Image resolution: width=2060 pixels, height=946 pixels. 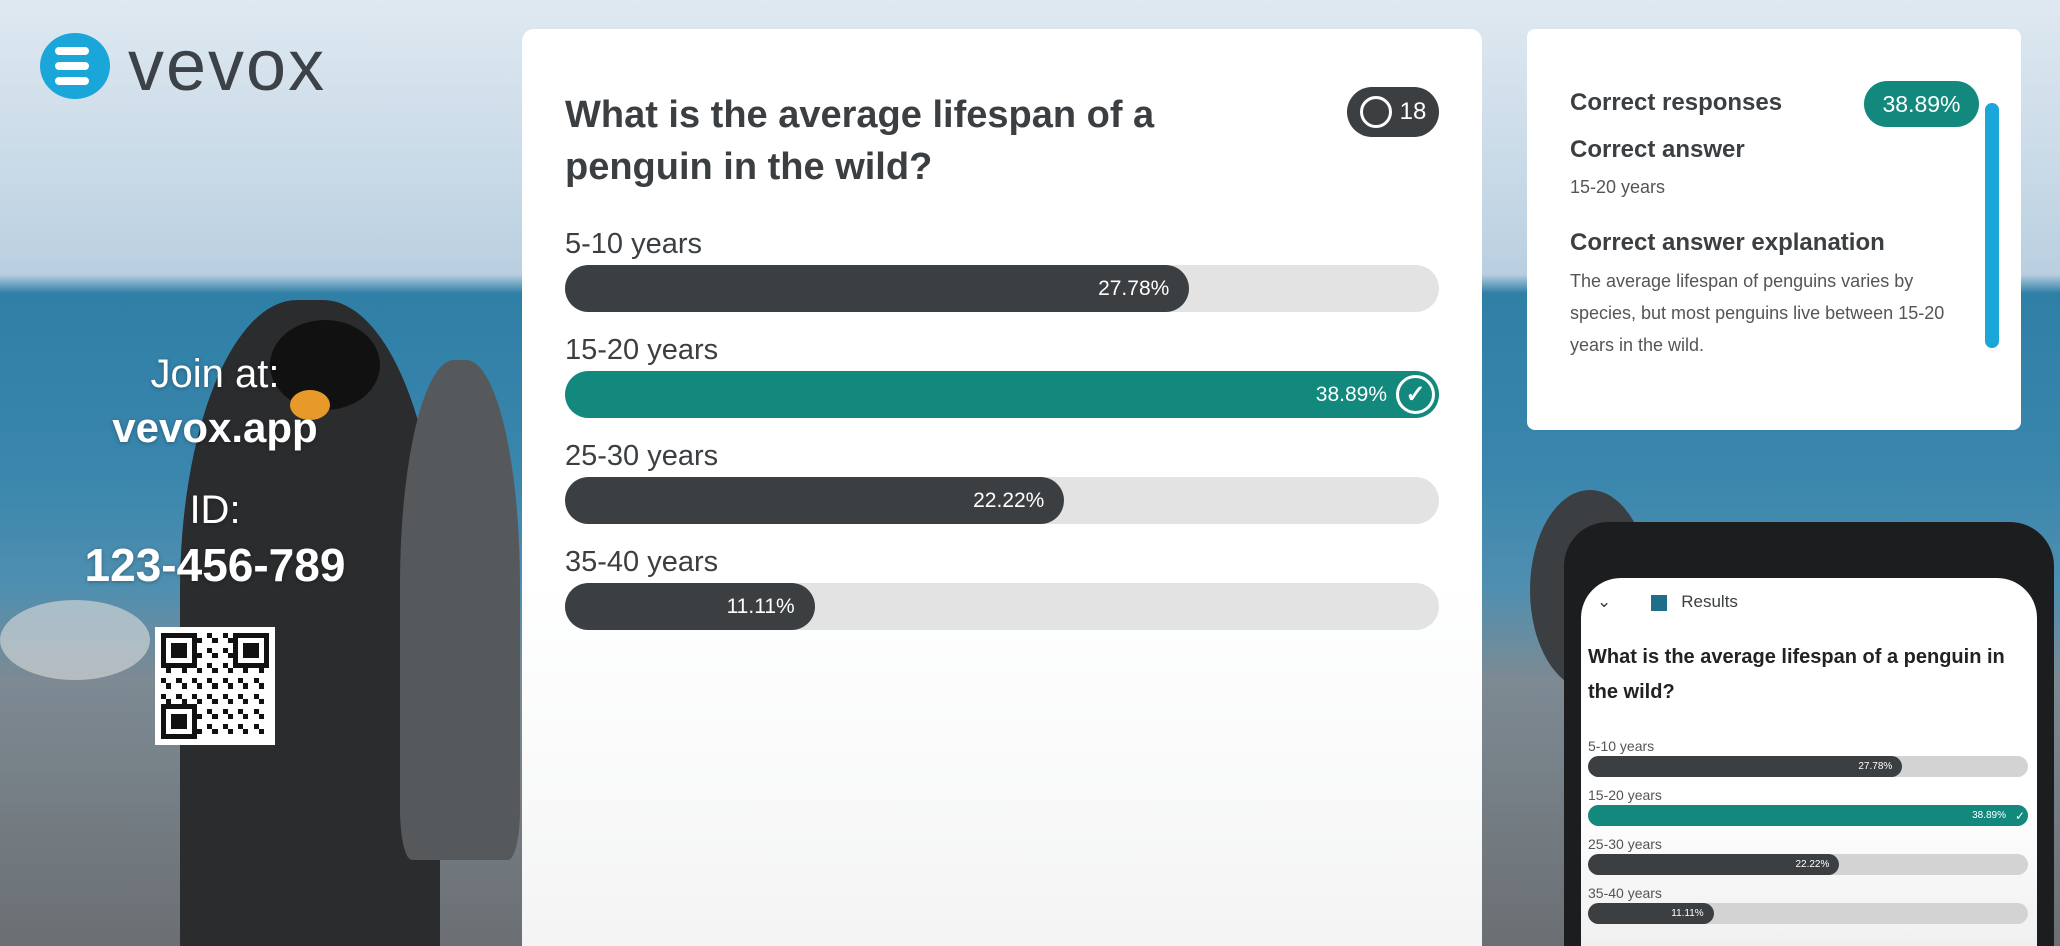 I want to click on correct-responses-badge: 38.89%, so click(x=1921, y=104).